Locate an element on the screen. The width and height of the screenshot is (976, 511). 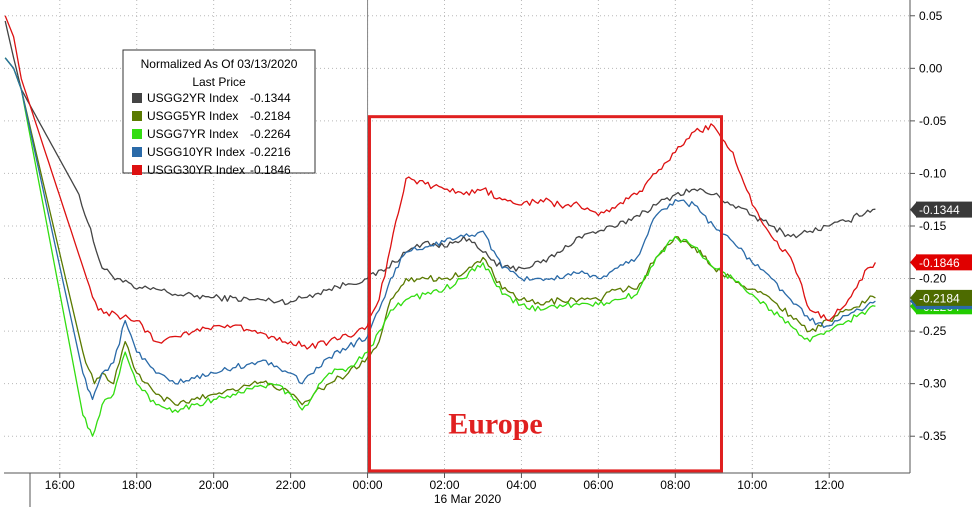
x-tick-label: 10:00 is located at coordinates (752, 485).